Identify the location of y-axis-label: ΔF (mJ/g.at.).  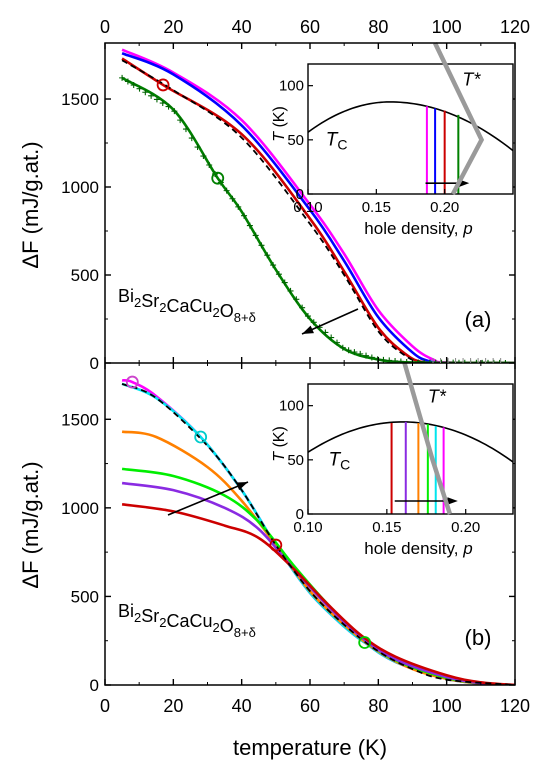
(30, 524).